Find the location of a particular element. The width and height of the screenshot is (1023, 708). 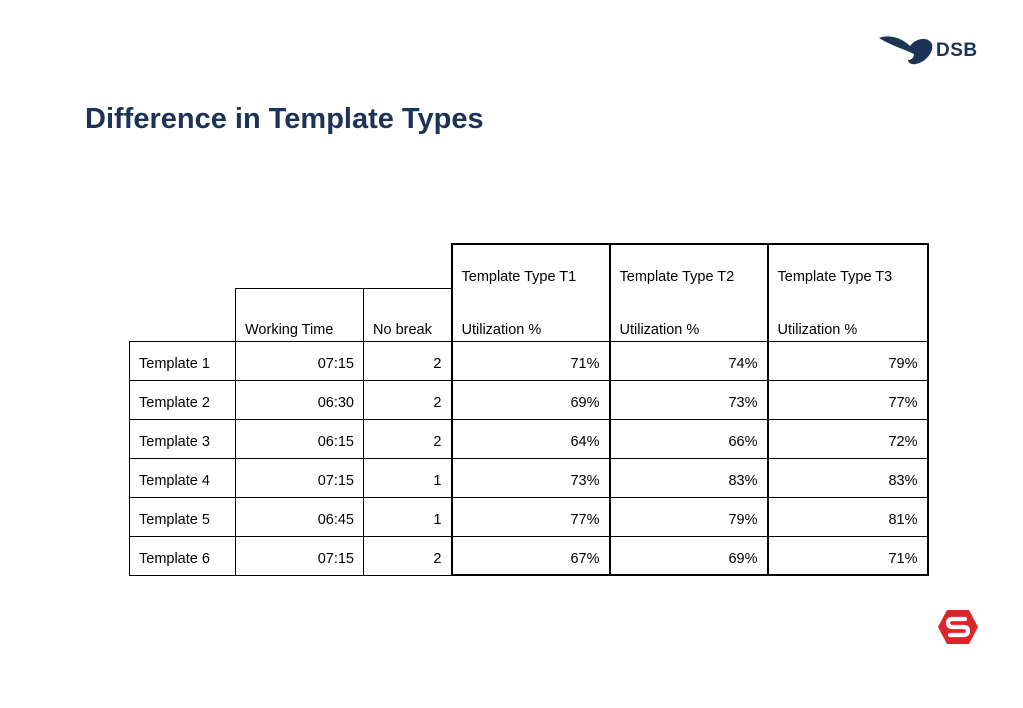

template-name-cell: Template 2 is located at coordinates (182, 400).